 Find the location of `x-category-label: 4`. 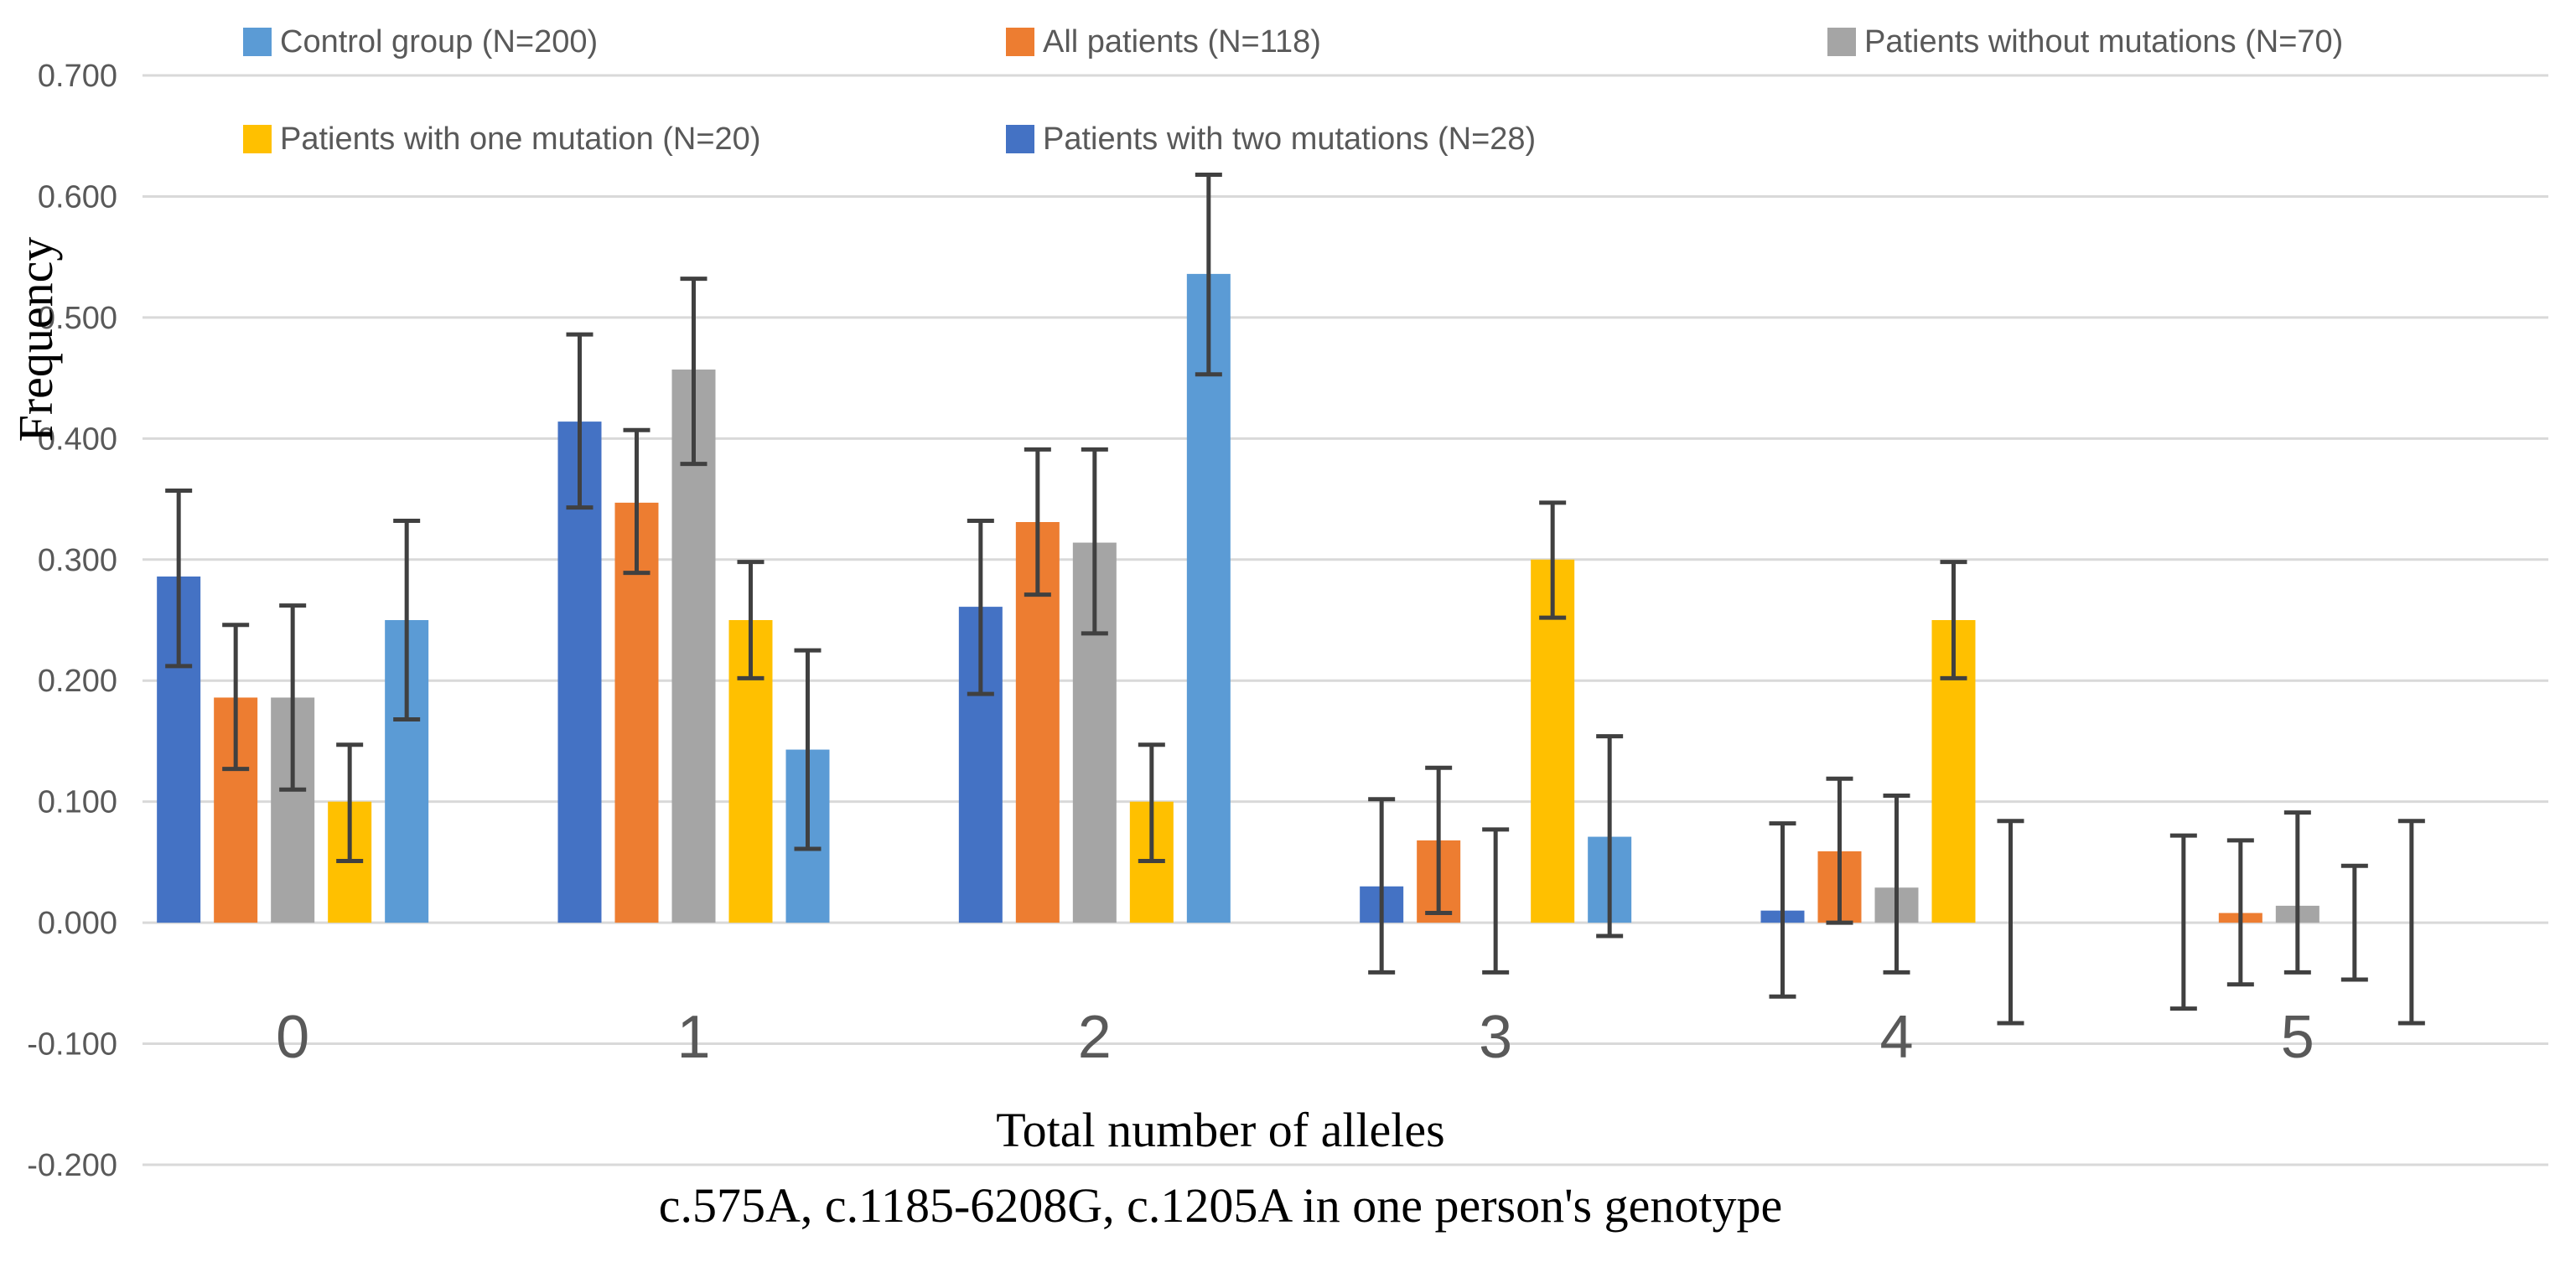

x-category-label: 4 is located at coordinates (1896, 1037).